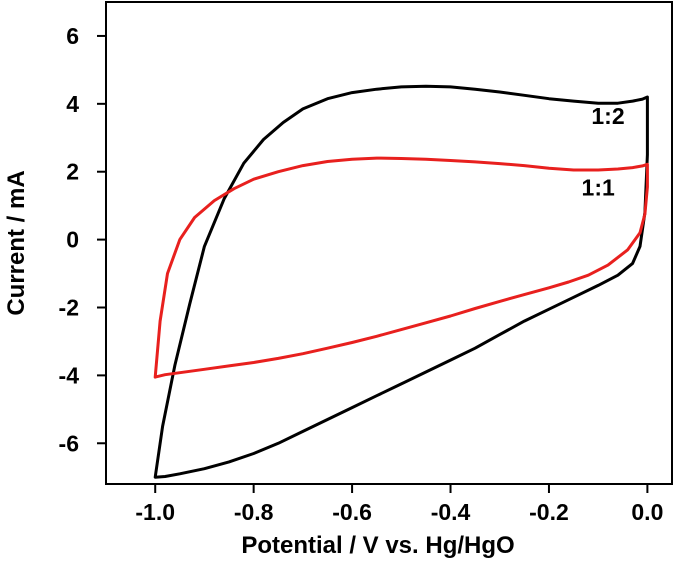 This screenshot has width=678, height=562. Describe the element at coordinates (69, 307) in the screenshot. I see `y-tick-label: -2` at that location.